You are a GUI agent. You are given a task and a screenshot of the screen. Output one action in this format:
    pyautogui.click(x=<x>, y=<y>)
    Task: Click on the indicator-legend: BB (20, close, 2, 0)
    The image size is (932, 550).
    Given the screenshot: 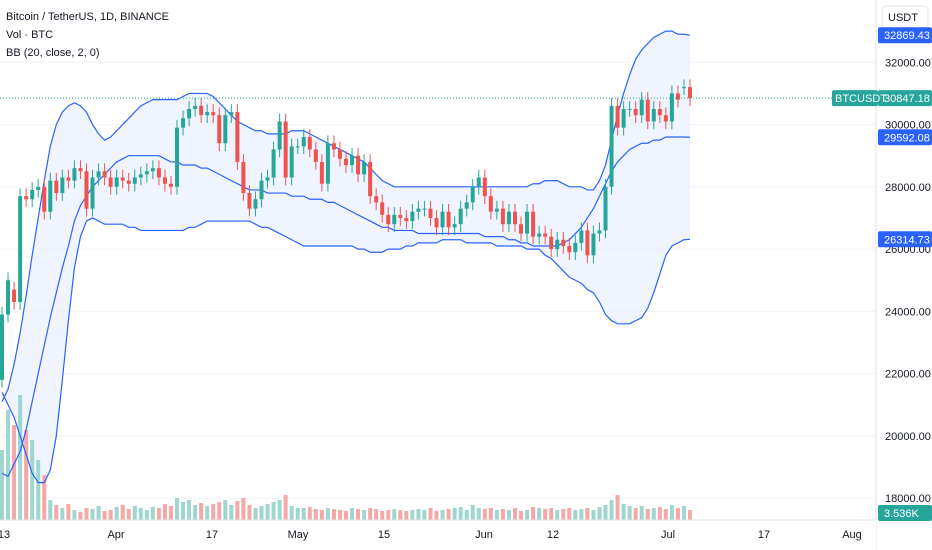 What is the action you would take?
    pyautogui.click(x=53, y=53)
    